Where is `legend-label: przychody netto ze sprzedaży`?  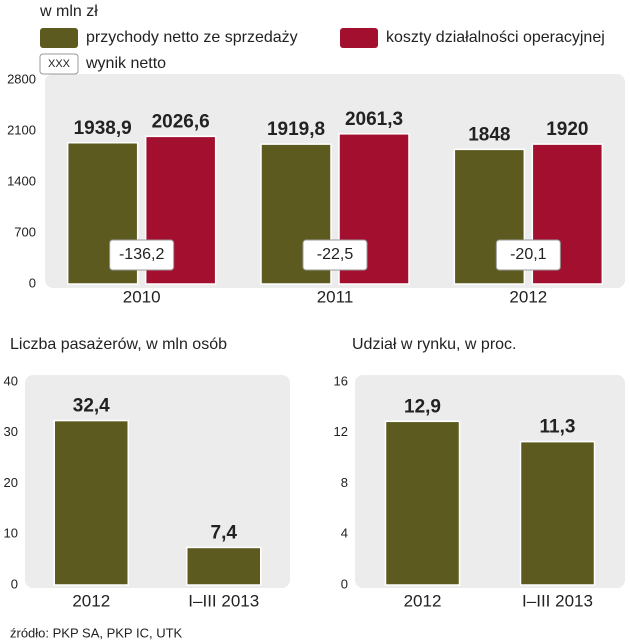 legend-label: przychody netto ze sprzedaży is located at coordinates (192, 37).